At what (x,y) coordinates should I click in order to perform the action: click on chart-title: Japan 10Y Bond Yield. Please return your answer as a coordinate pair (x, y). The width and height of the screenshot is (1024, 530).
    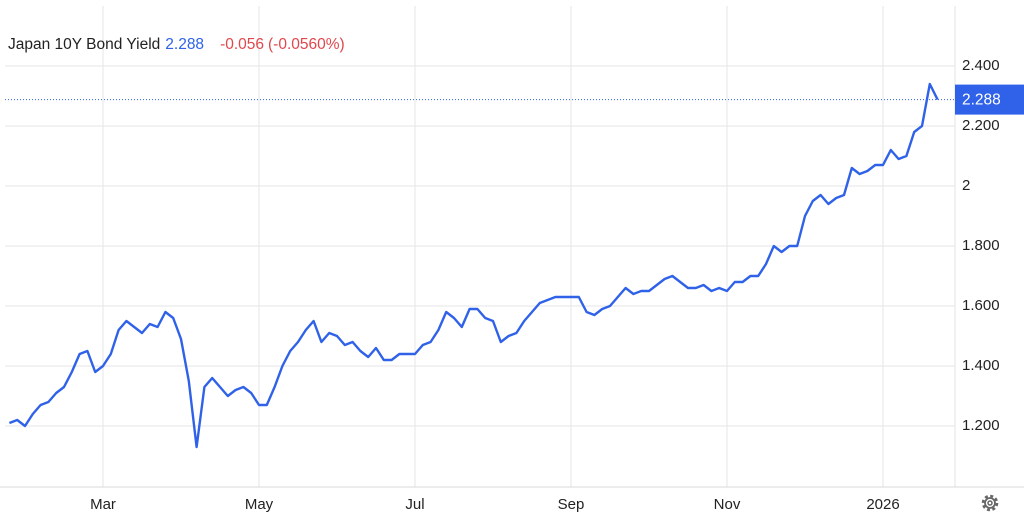
    Looking at the image, I should click on (84, 44).